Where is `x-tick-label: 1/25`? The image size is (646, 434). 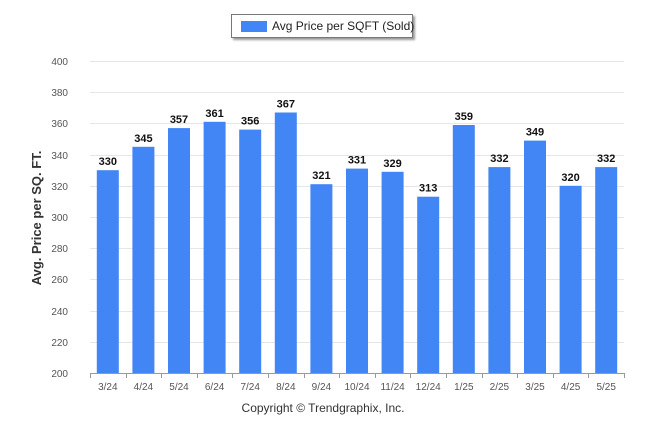
x-tick-label: 1/25 is located at coordinates (464, 387).